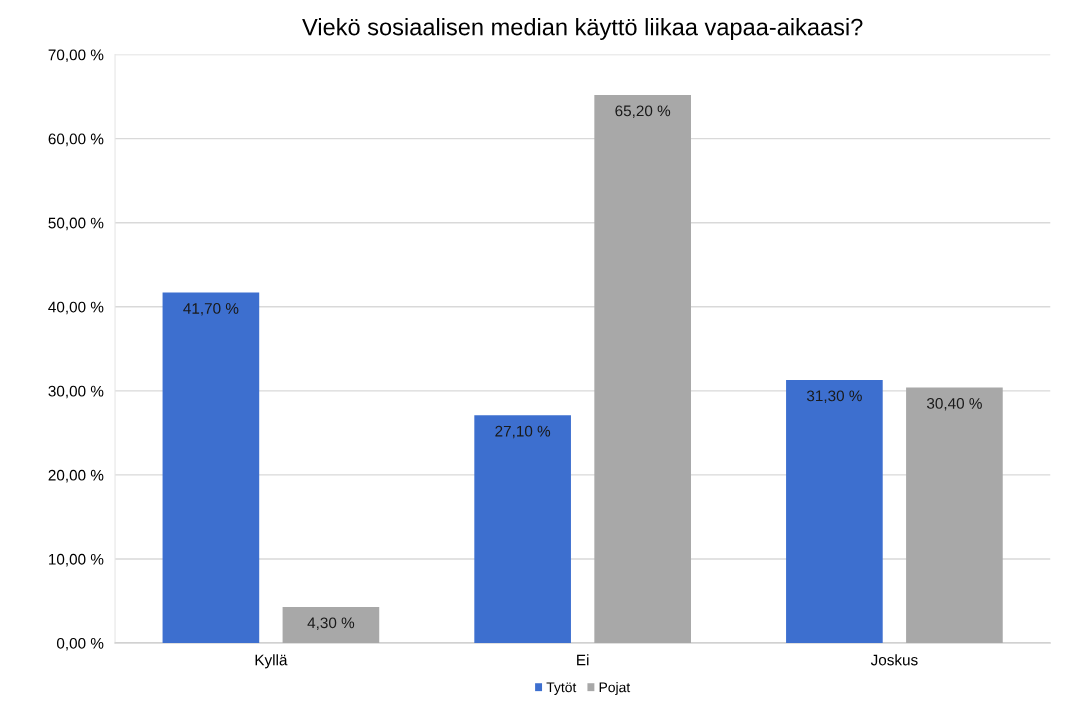 The image size is (1075, 709). Describe the element at coordinates (76, 560) in the screenshot. I see `y-tick-label: 10,00 %` at that location.